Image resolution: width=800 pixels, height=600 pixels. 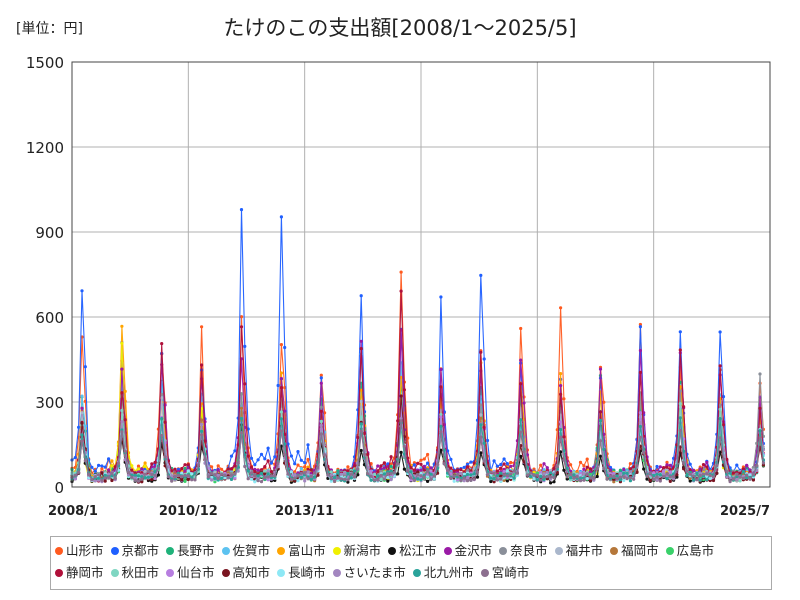 What do you see at coordinates (412, 551) in the screenshot?
I see `legend-item: 松江市` at bounding box center [412, 551].